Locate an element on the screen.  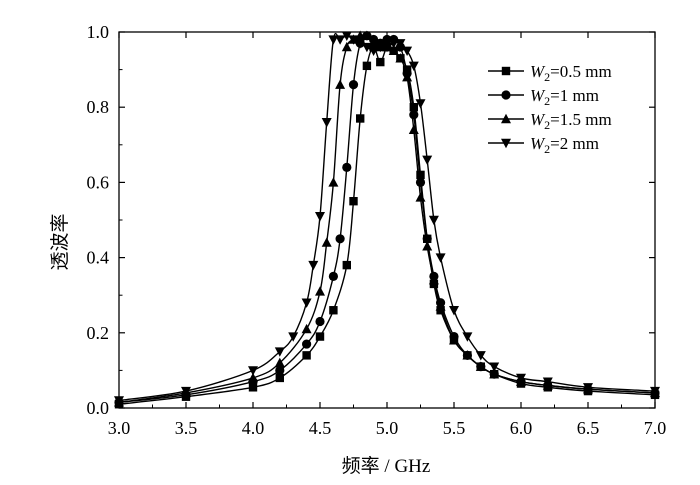
x-axis-label: 频率 / GHz is located at coordinates (386, 466).